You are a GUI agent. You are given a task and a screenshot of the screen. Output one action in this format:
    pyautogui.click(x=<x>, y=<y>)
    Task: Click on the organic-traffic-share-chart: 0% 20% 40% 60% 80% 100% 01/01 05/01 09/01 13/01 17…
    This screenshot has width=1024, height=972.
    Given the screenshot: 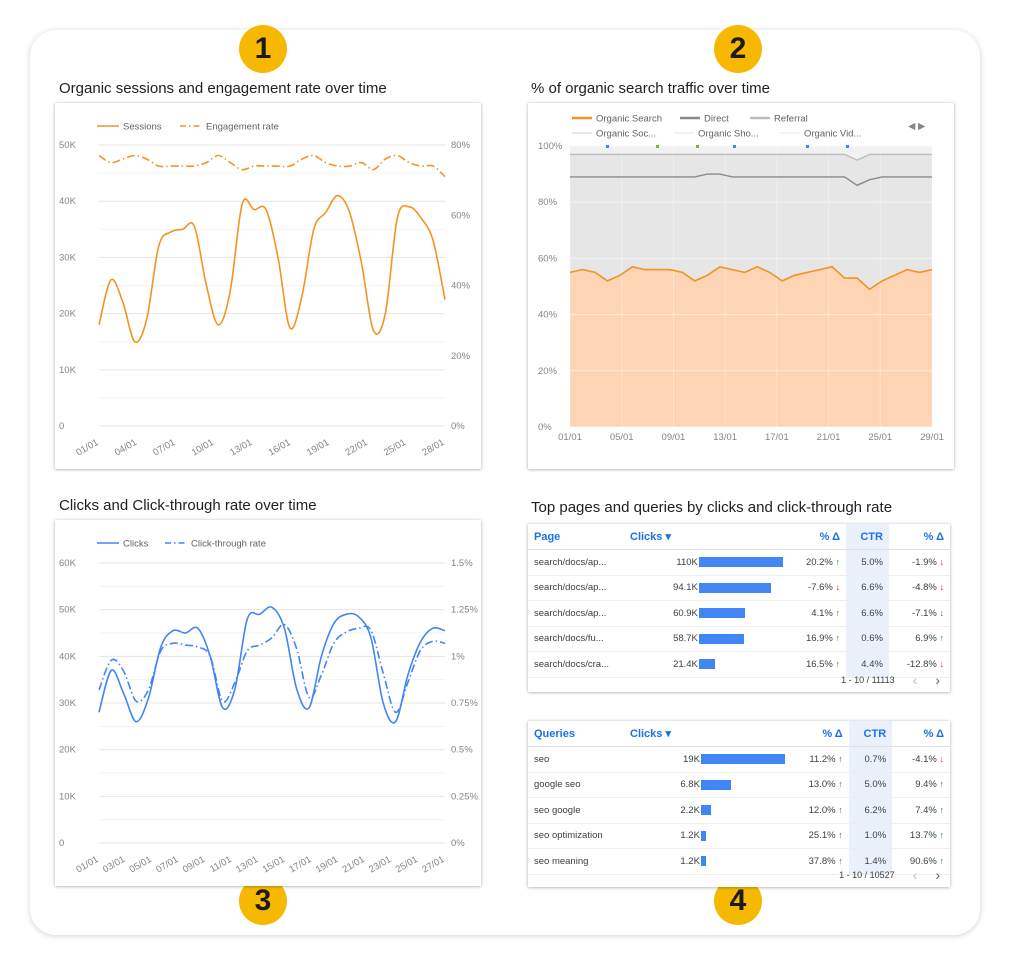 What is the action you would take?
    pyautogui.click(x=741, y=279)
    